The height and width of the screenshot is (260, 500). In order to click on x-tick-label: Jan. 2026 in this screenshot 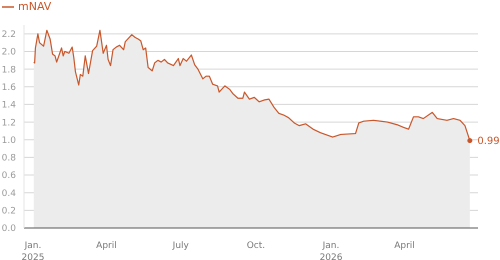, I will do `click(331, 250)`.